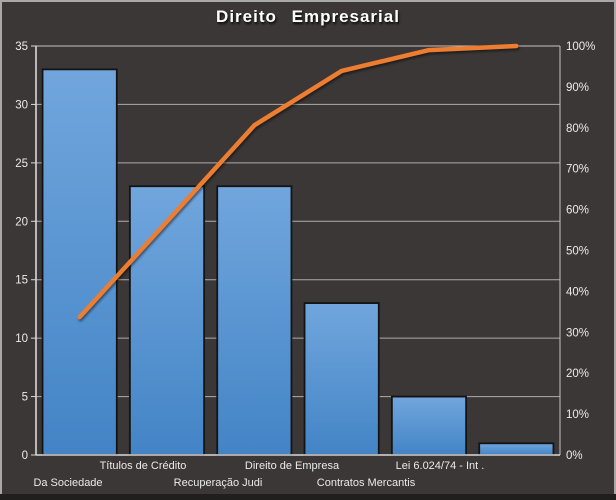  What do you see at coordinates (577, 333) in the screenshot?
I see `y-right-tick-label: 30%` at bounding box center [577, 333].